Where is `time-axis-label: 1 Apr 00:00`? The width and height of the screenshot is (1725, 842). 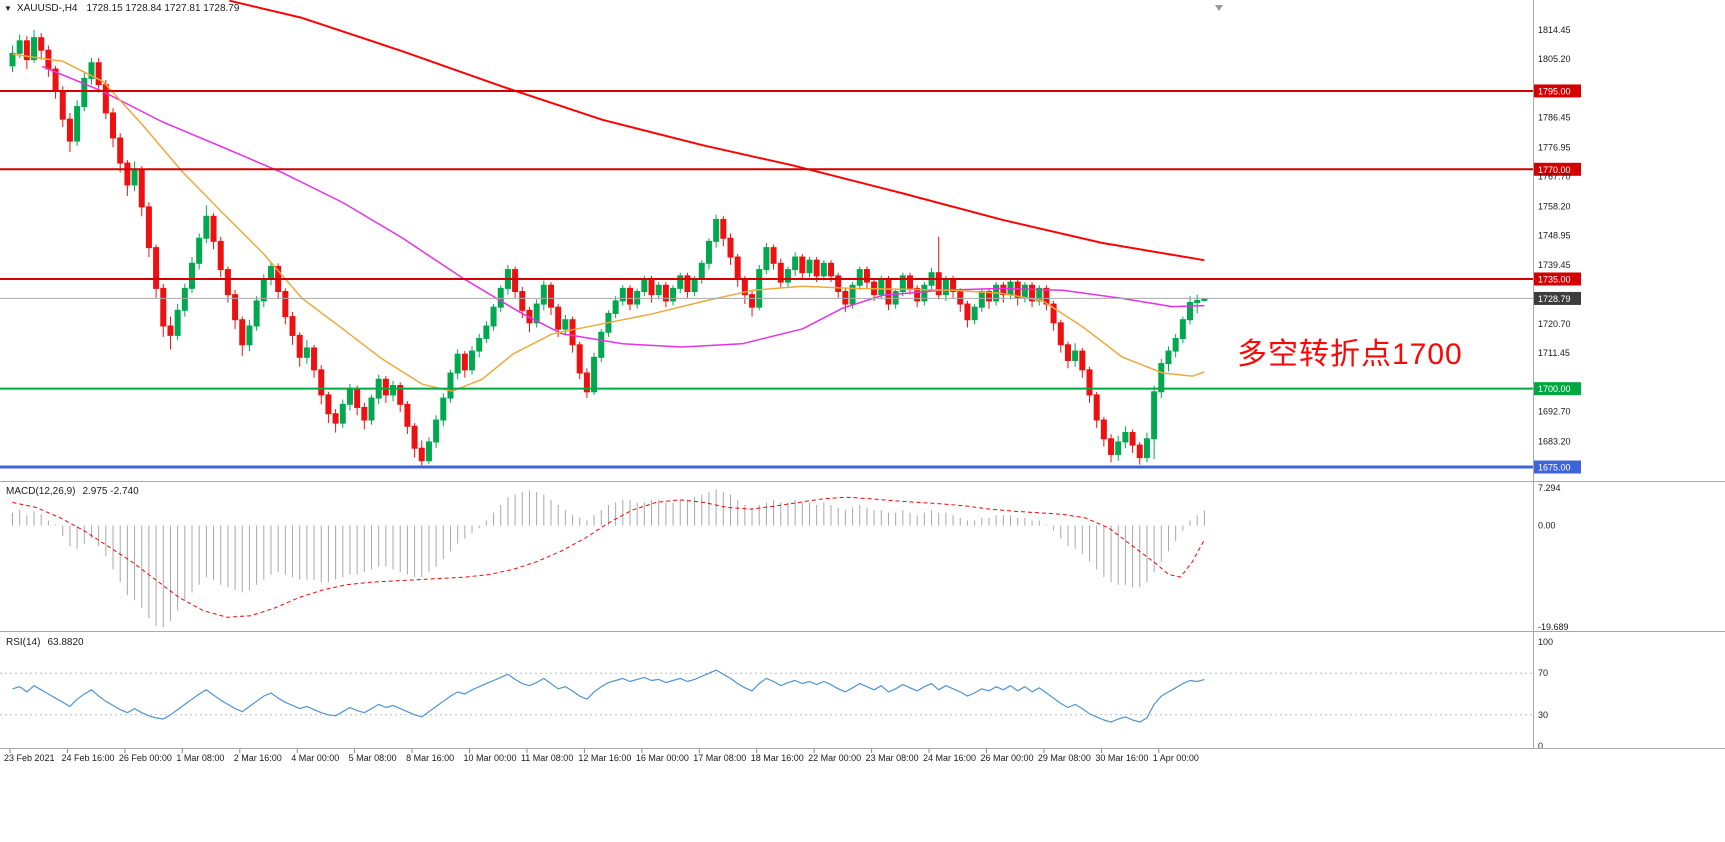
time-axis-label: 1 Apr 00:00 is located at coordinates (1176, 758).